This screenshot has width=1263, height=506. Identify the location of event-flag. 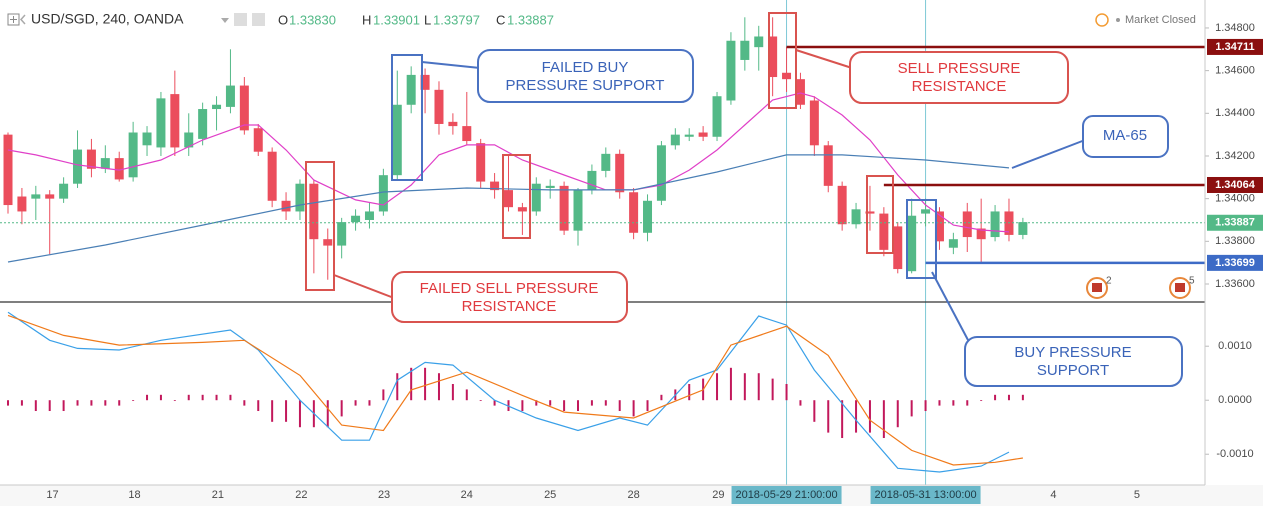
(1097, 287).